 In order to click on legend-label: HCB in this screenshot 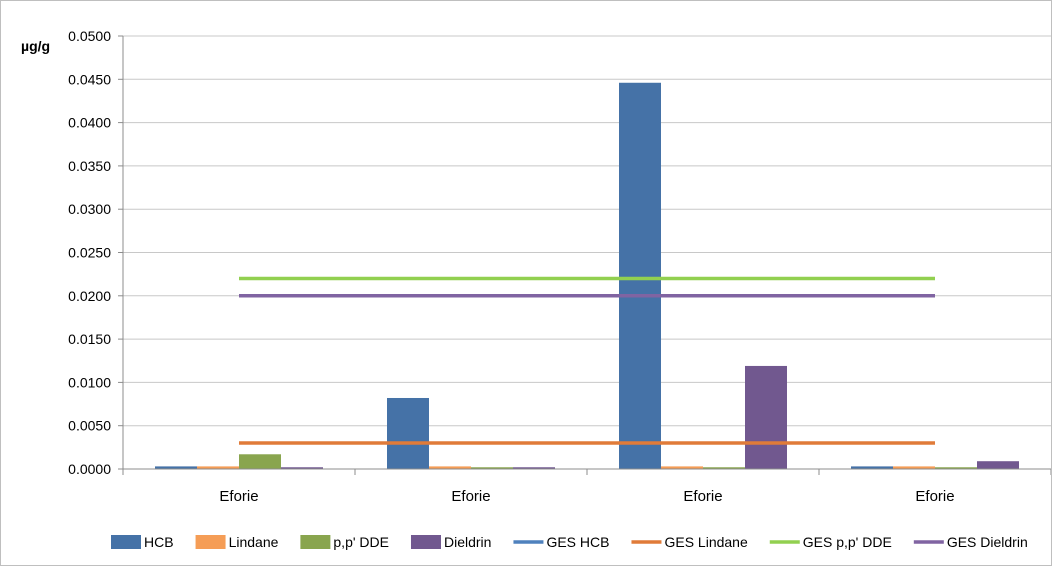, I will do `click(159, 542)`.